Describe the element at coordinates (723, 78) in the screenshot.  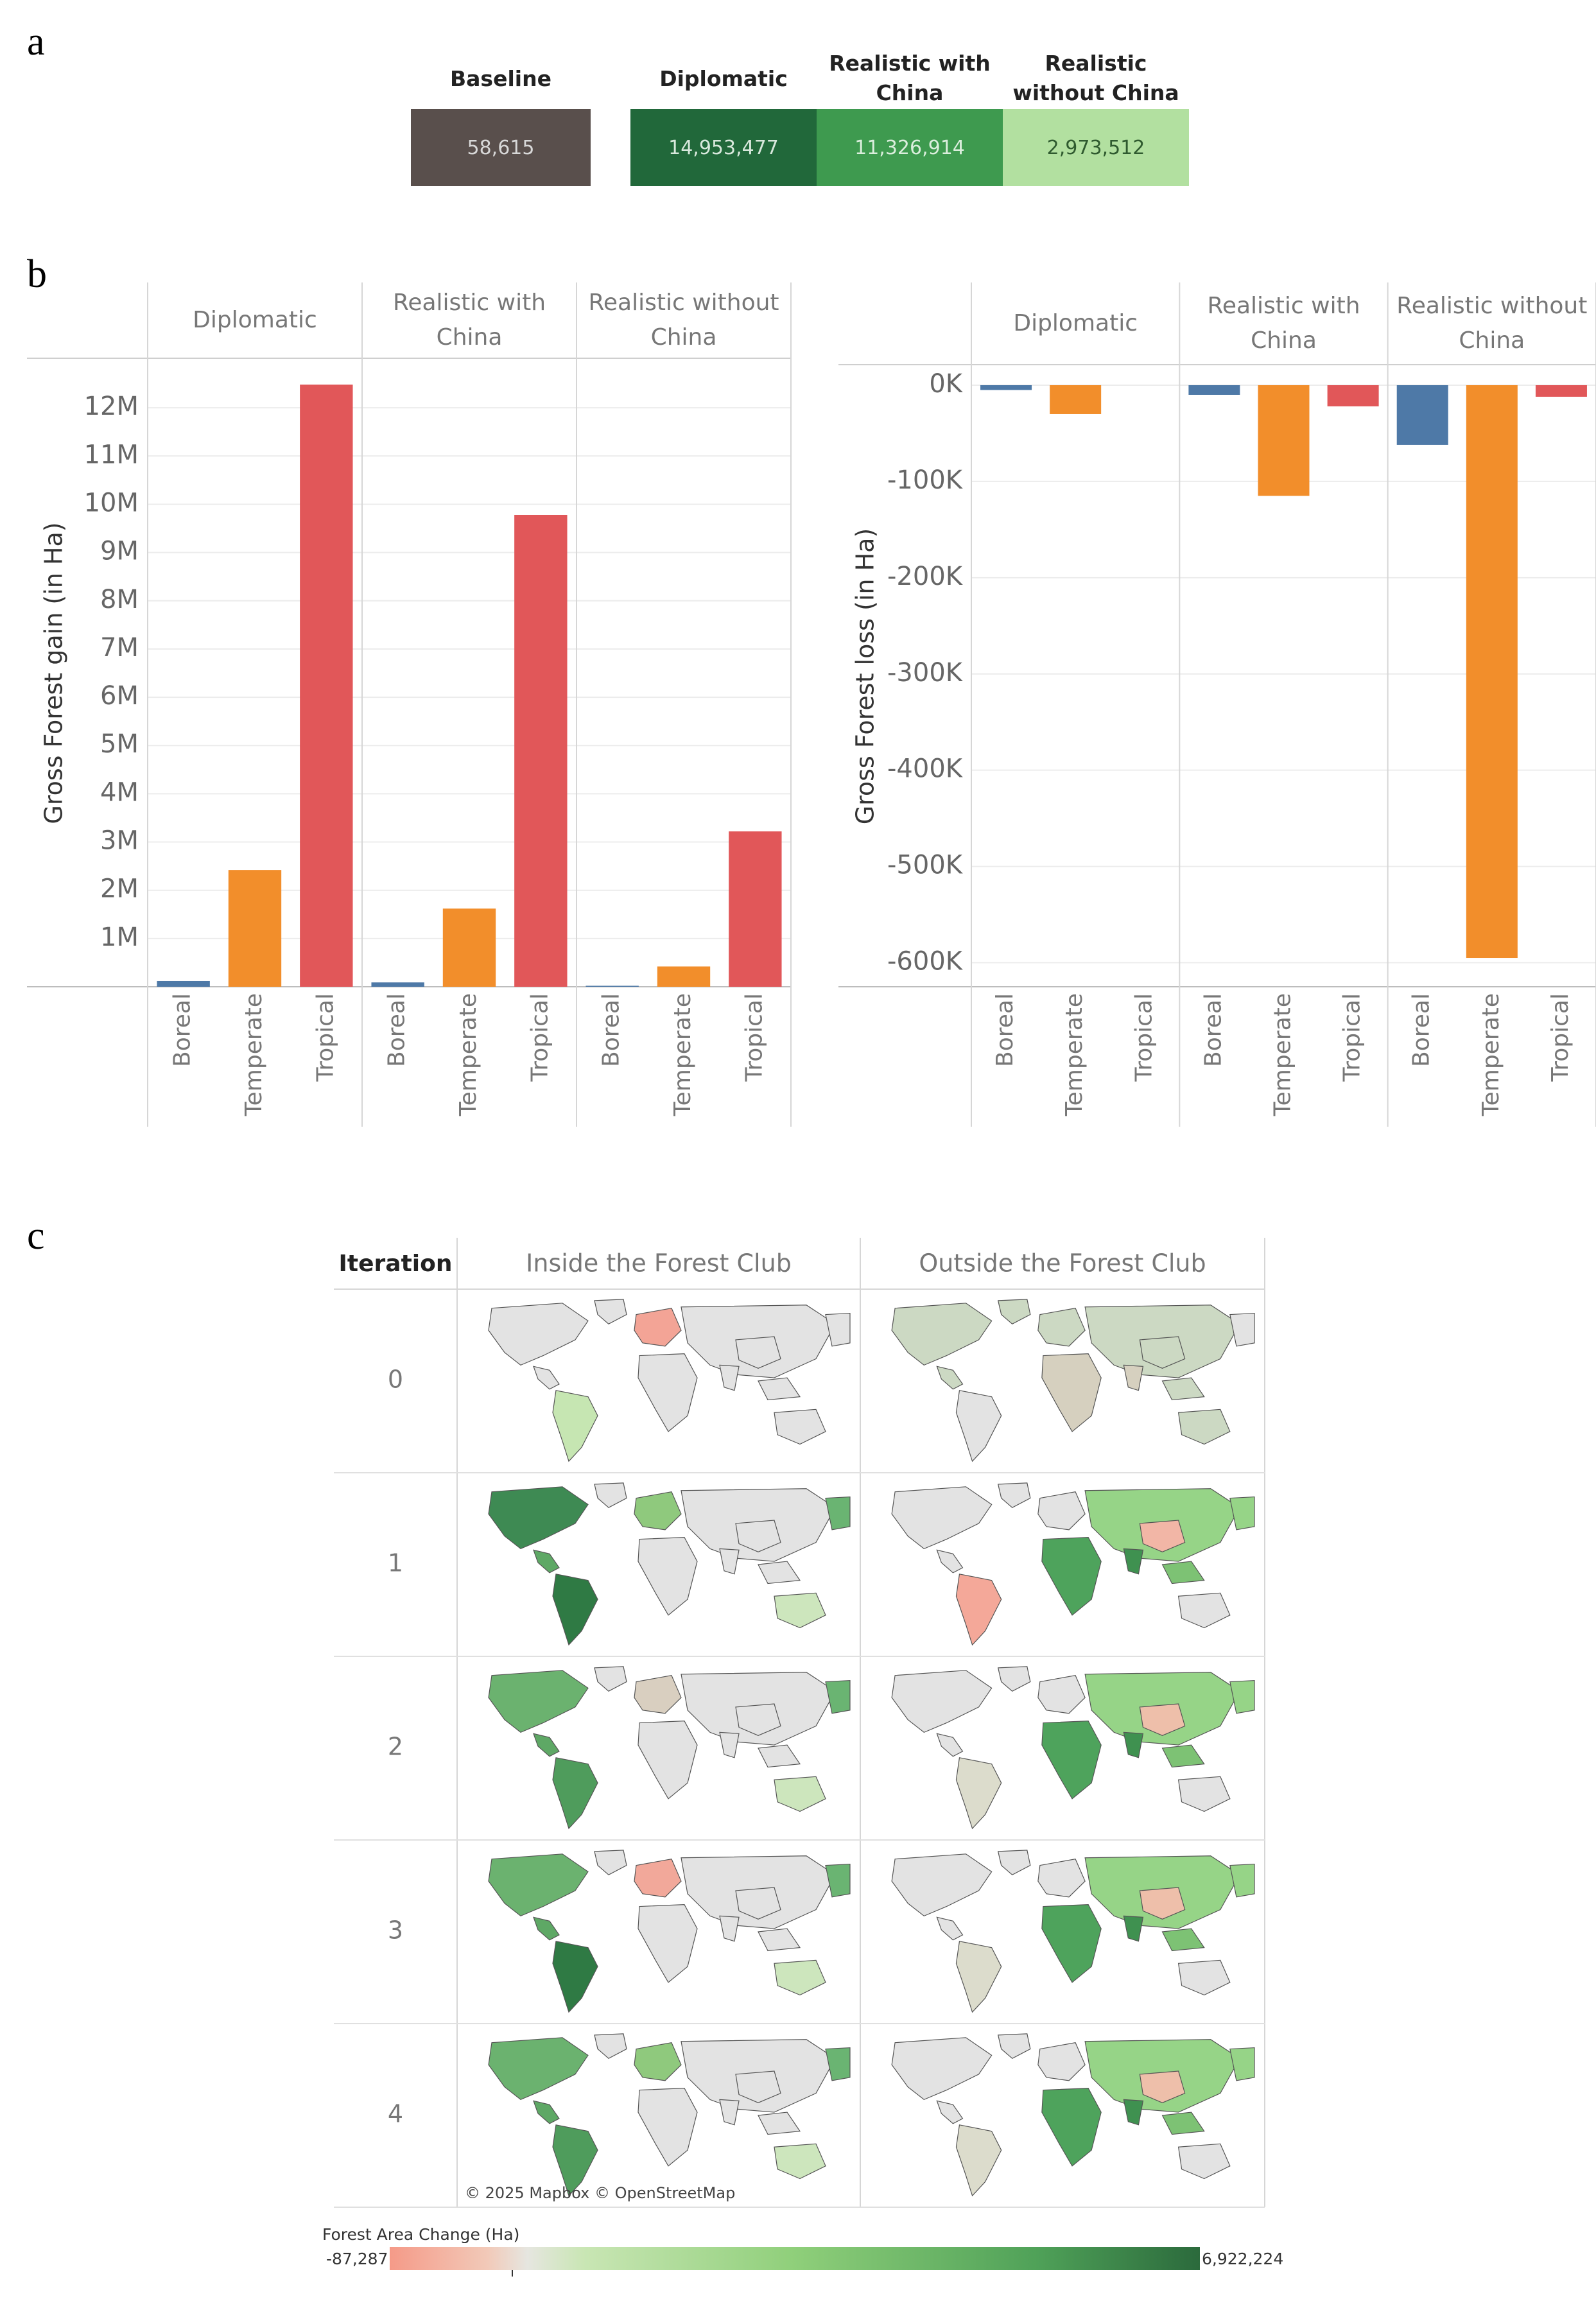
I see `summary-header-diplomatic: Diplomatic` at that location.